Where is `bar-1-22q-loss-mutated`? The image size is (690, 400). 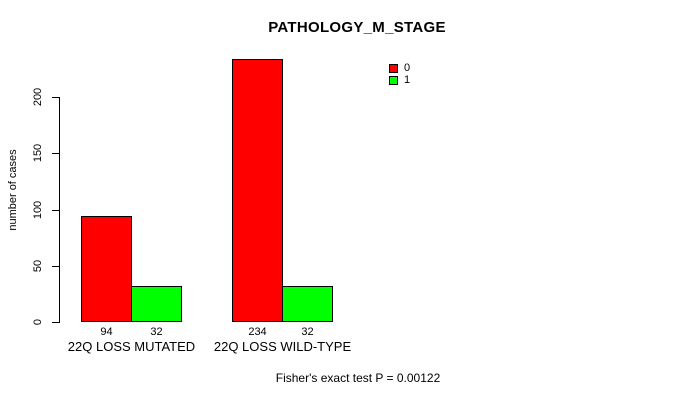
bar-1-22q-loss-mutated is located at coordinates (156, 304).